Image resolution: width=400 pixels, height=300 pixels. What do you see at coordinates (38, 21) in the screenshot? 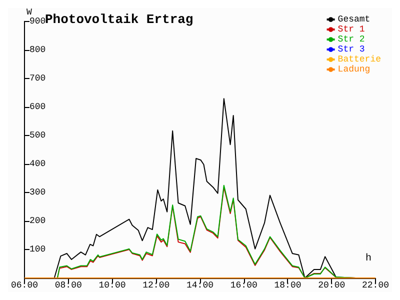
I see `y-tick-label: 900` at bounding box center [38, 21].